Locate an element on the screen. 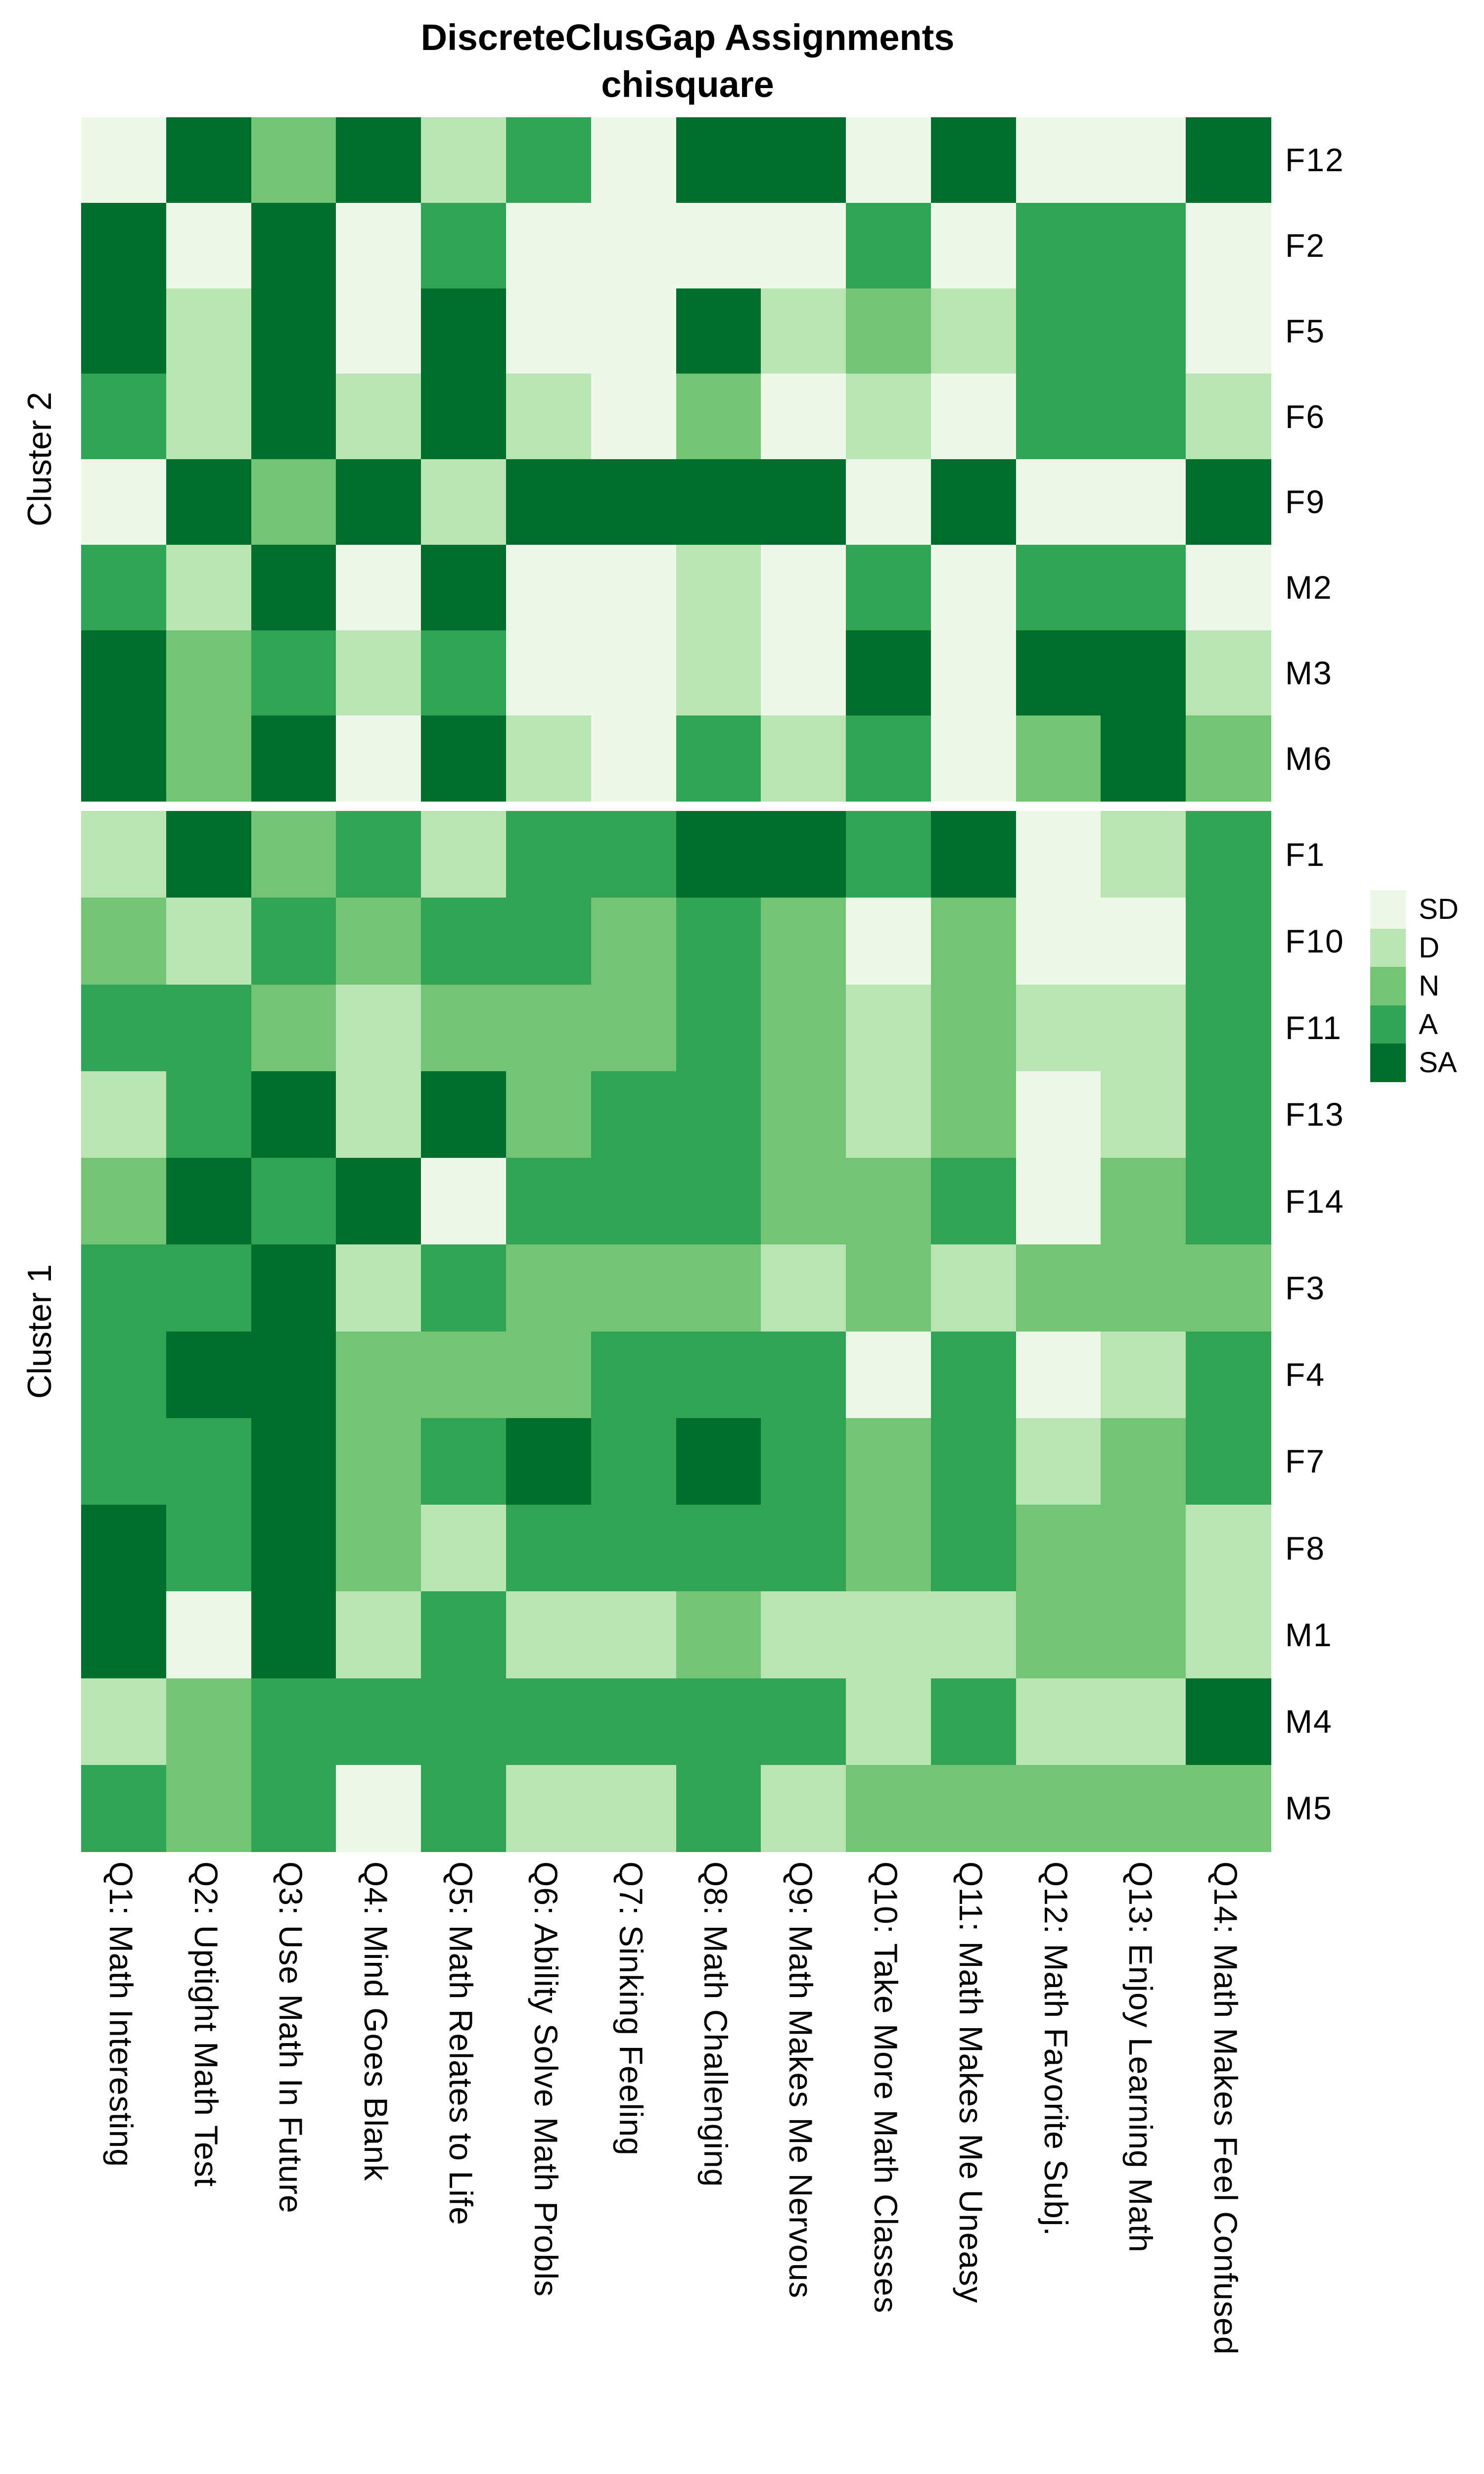  row-label-f3: F3 is located at coordinates (1305, 1288).